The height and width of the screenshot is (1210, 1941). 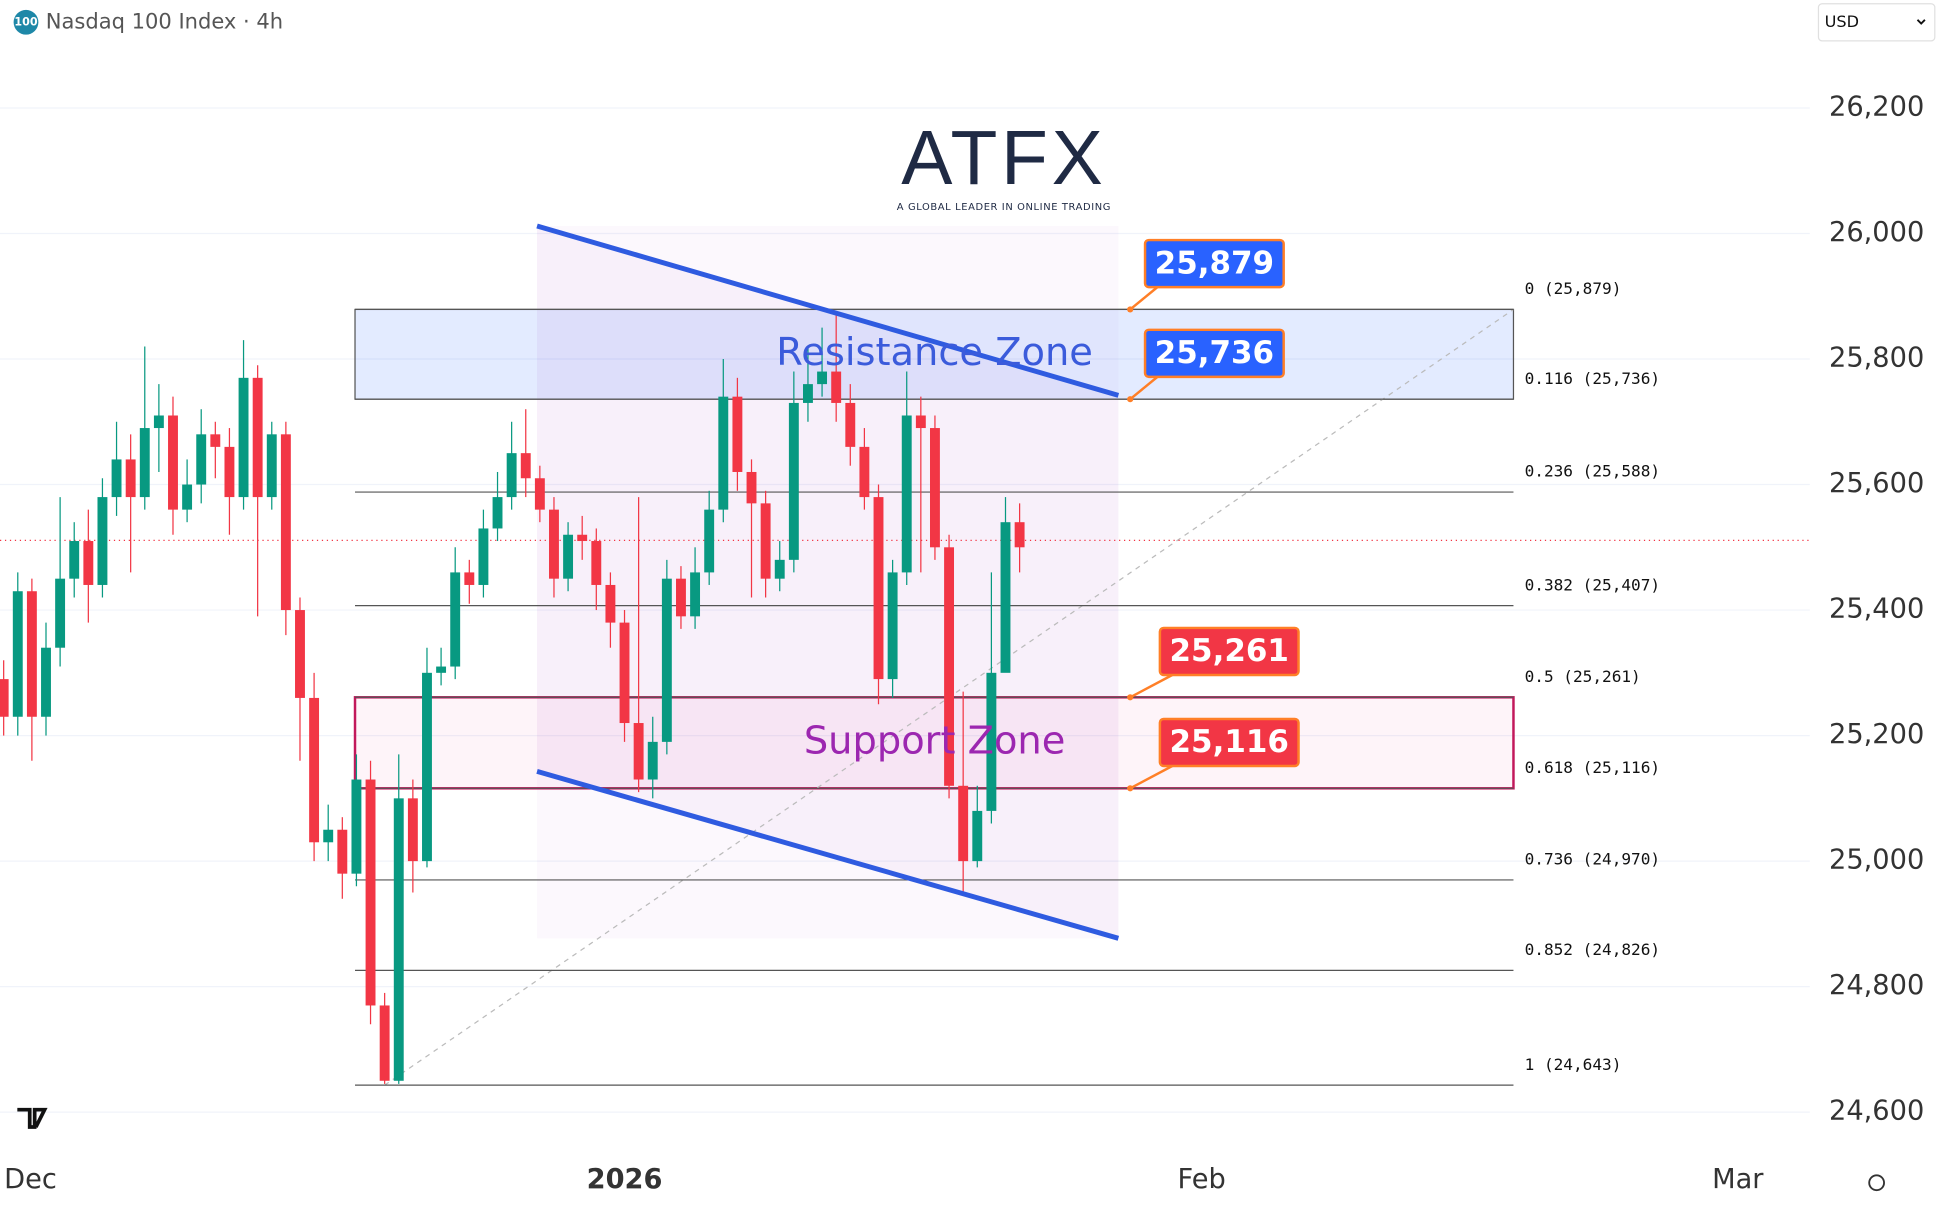 What do you see at coordinates (1738, 1179) in the screenshot?
I see `x-tick-label: Mar` at bounding box center [1738, 1179].